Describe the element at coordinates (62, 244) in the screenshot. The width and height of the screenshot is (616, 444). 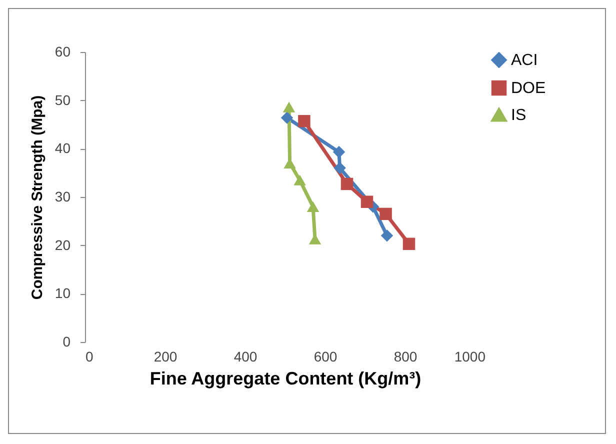
I see `y-tick-label: 20` at that location.